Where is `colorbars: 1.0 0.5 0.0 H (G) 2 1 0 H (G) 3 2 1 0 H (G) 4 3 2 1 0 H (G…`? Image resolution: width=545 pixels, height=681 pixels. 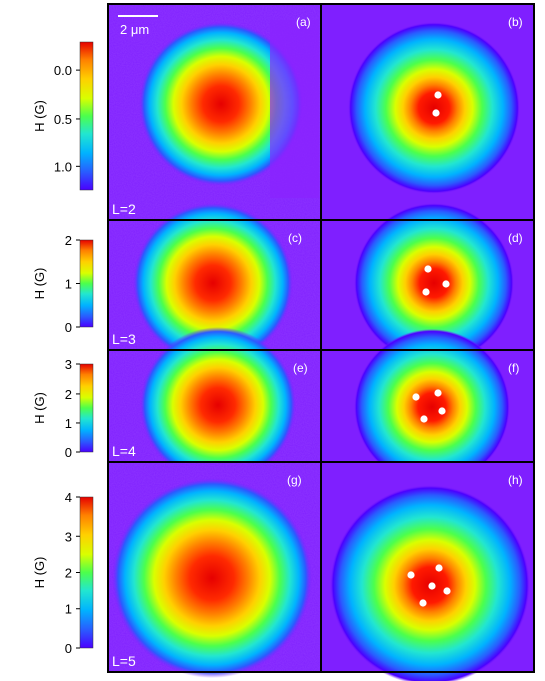 colorbars: 1.0 0.5 0.0 H (G) 2 1 0 H (G) 3 2 1 0 H (G) 4 3 2 1 0 H (G… is located at coordinates (63, 348).